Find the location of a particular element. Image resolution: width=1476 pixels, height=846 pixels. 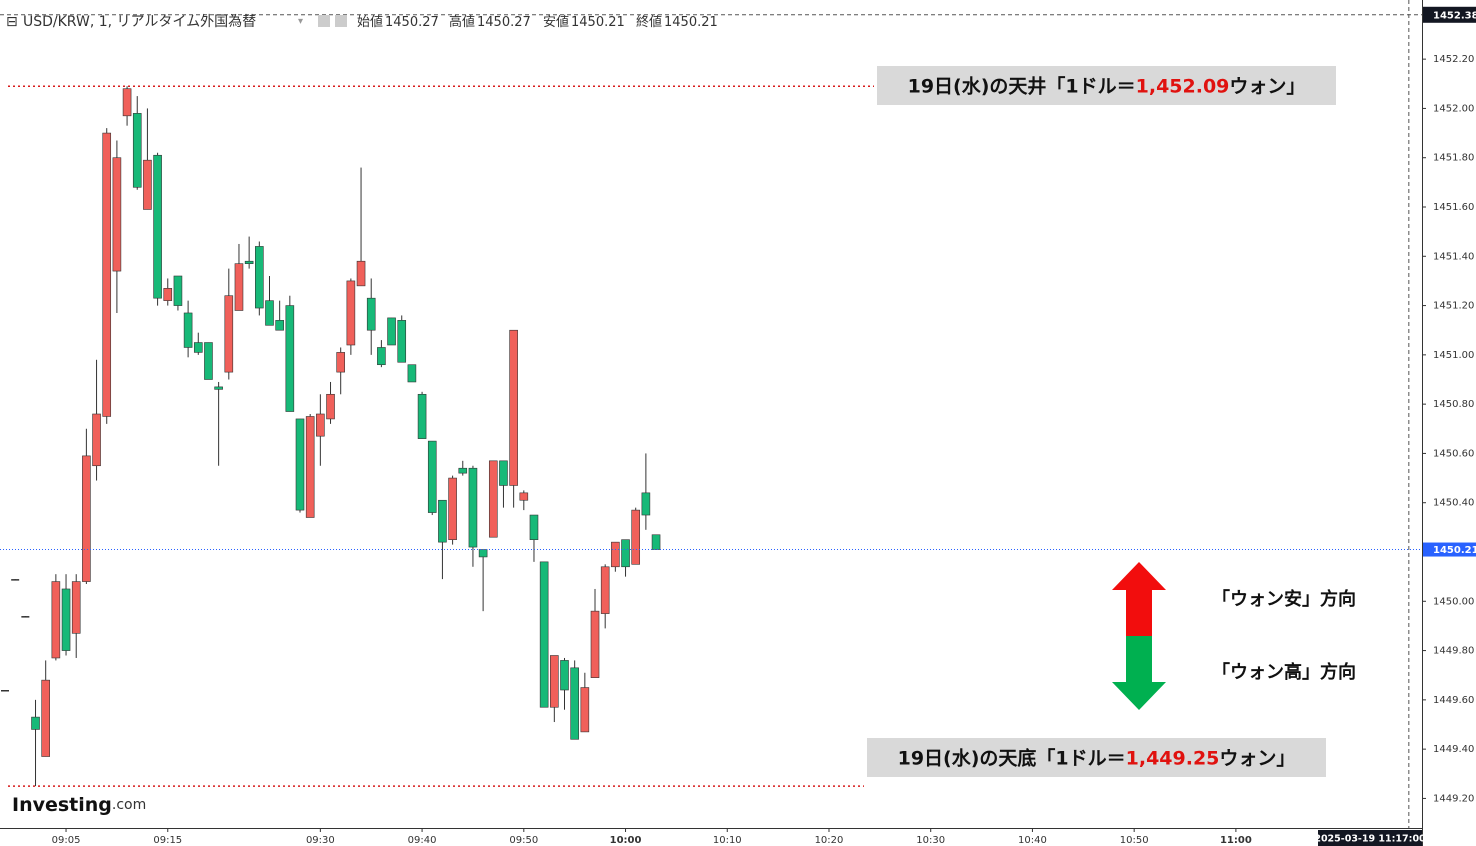

y-tick-label: 1451.00 is located at coordinates (1453, 355).